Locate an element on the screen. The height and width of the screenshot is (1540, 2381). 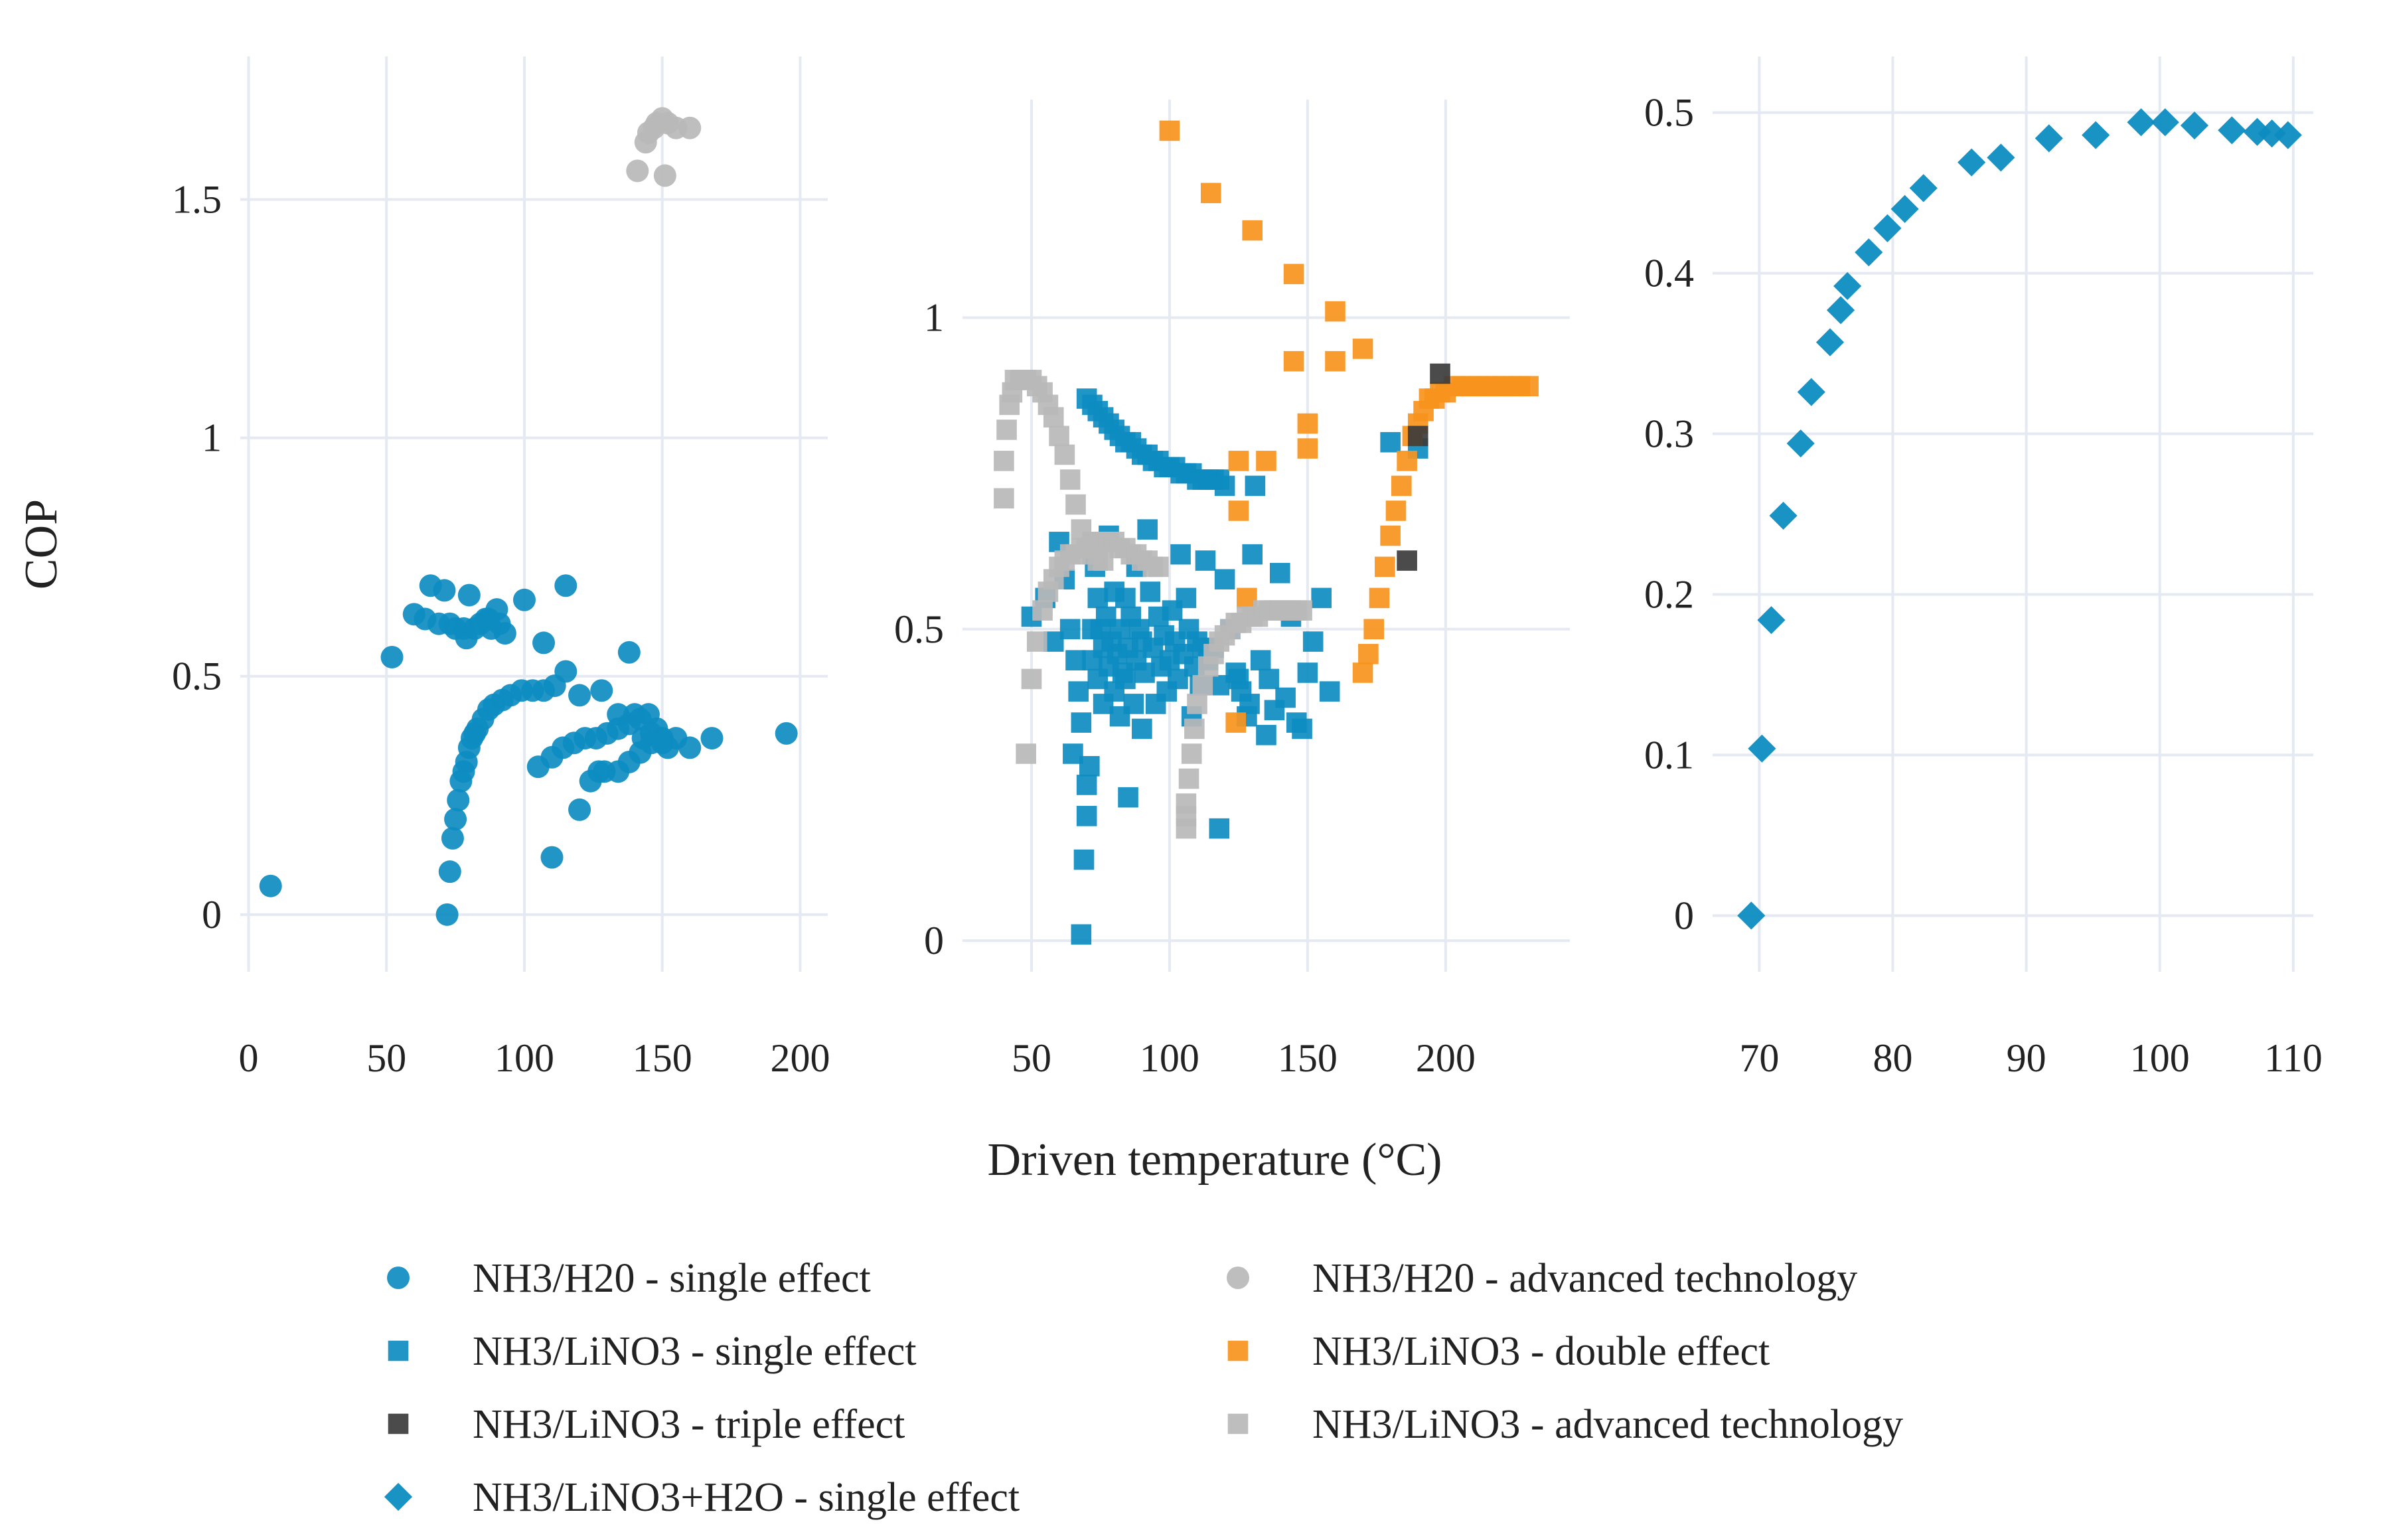
right-x-tick-label: 100 is located at coordinates (2160, 1058).